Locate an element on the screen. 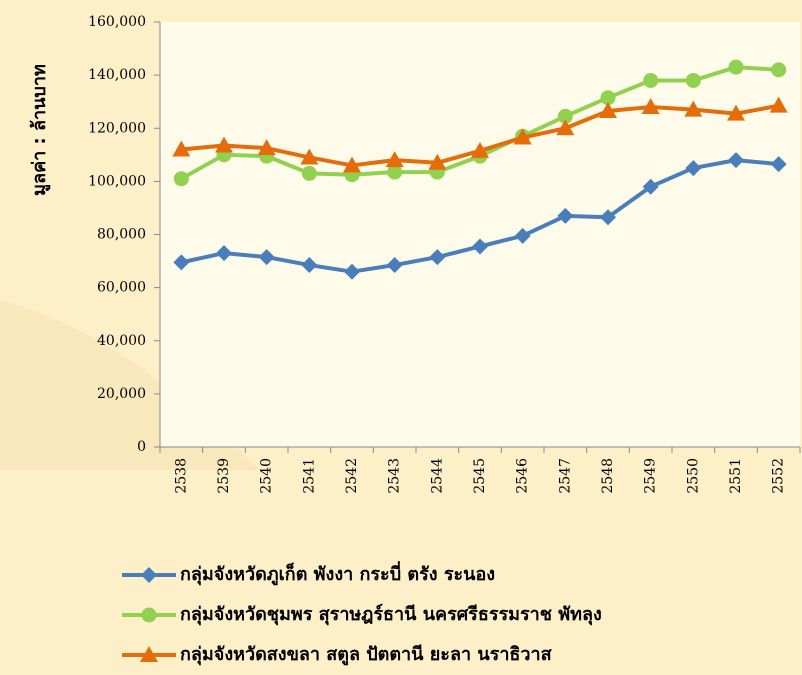  x-tick-label: 2541 is located at coordinates (309, 476).